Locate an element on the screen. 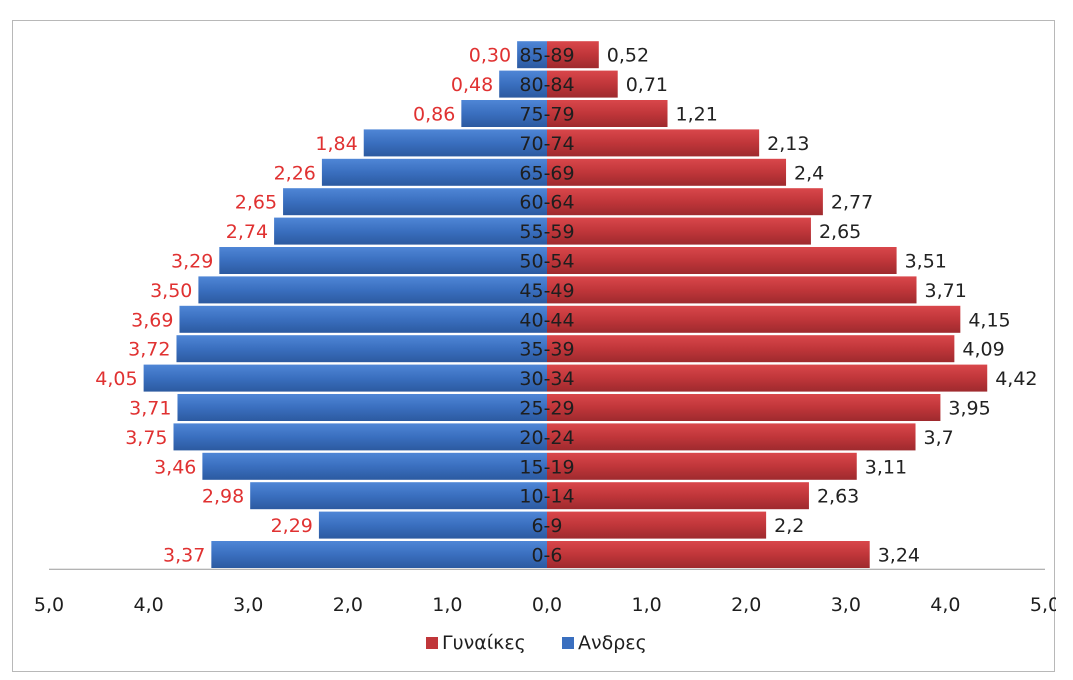  label-male-10-14: 2,98 is located at coordinates (223, 497).